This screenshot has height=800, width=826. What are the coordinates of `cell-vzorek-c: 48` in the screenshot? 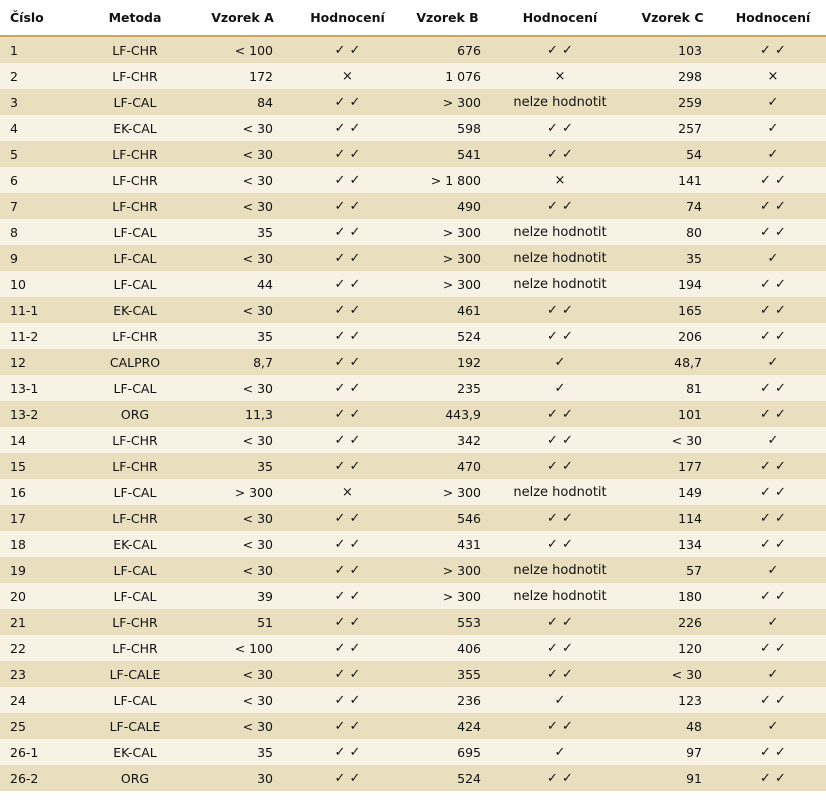 It's located at (672, 726).